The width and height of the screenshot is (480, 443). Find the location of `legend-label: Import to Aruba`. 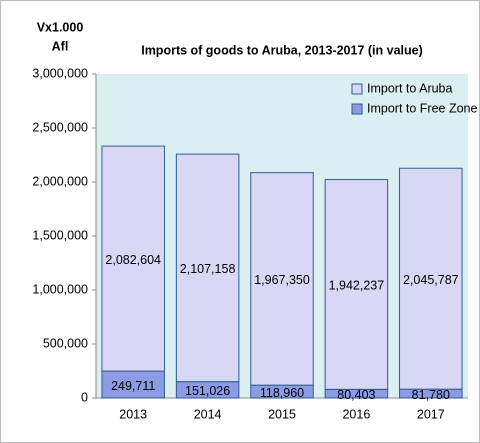

legend-label: Import to Aruba is located at coordinates (410, 88).